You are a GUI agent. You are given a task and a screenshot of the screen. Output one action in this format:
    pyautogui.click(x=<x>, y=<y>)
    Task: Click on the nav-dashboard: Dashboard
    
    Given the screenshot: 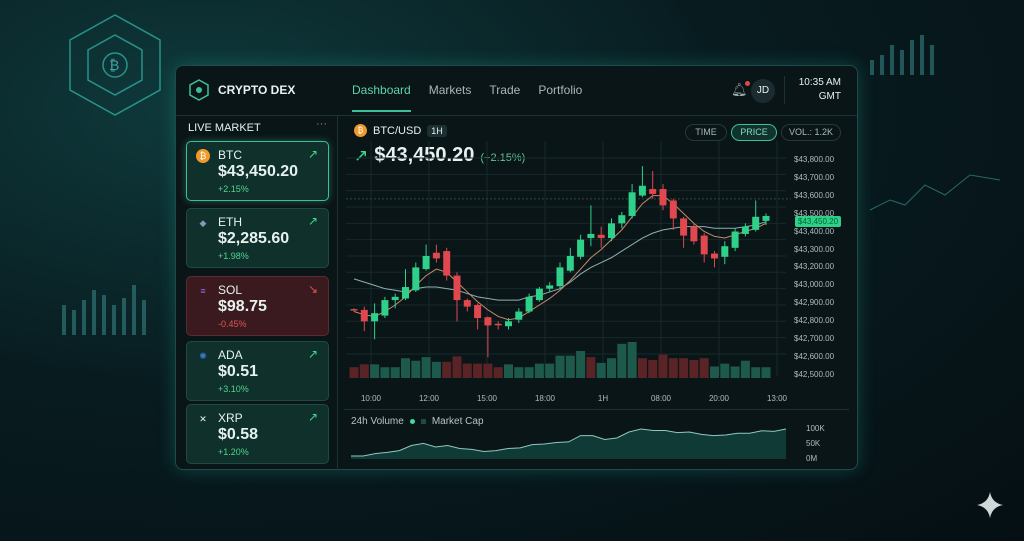 What is the action you would take?
    pyautogui.click(x=381, y=97)
    